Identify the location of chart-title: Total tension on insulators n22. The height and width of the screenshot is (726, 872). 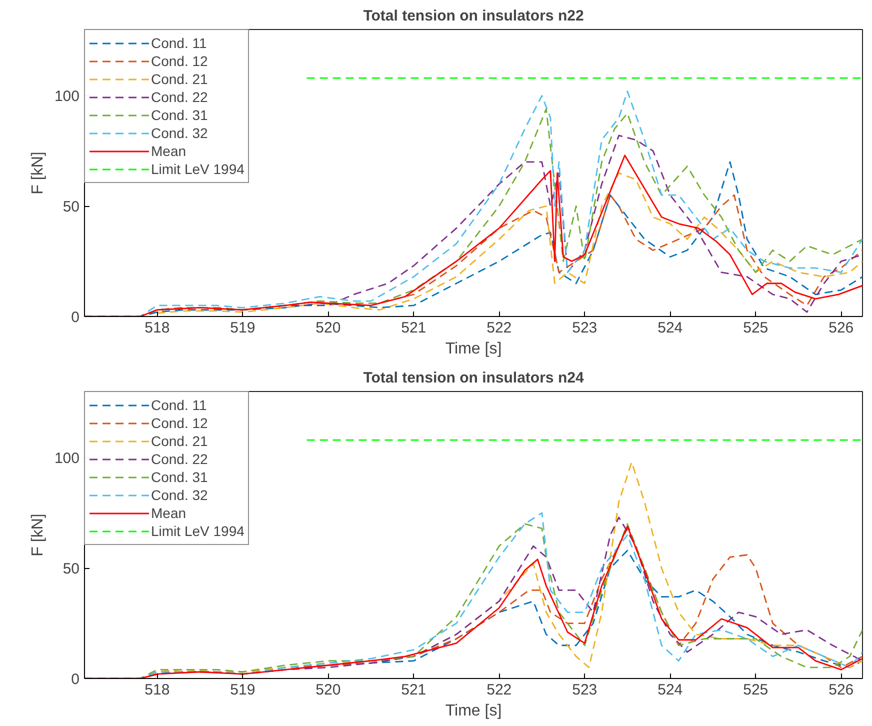
(473, 16).